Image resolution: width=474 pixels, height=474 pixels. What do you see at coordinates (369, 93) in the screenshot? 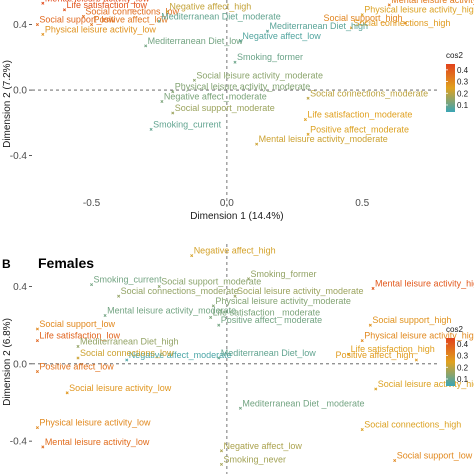
I see `point-label: Social connections_moderate` at bounding box center [369, 93].